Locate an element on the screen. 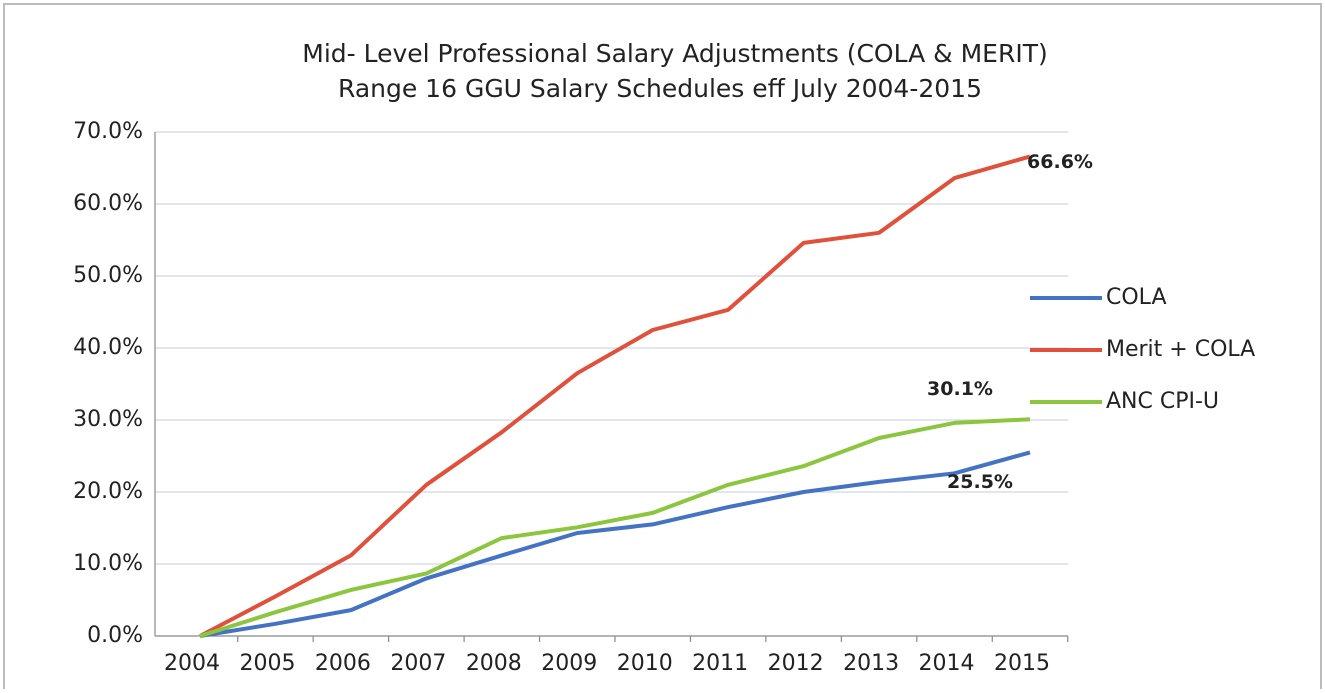 This screenshot has width=1325, height=693. x-tick-label: 2010 is located at coordinates (645, 663).